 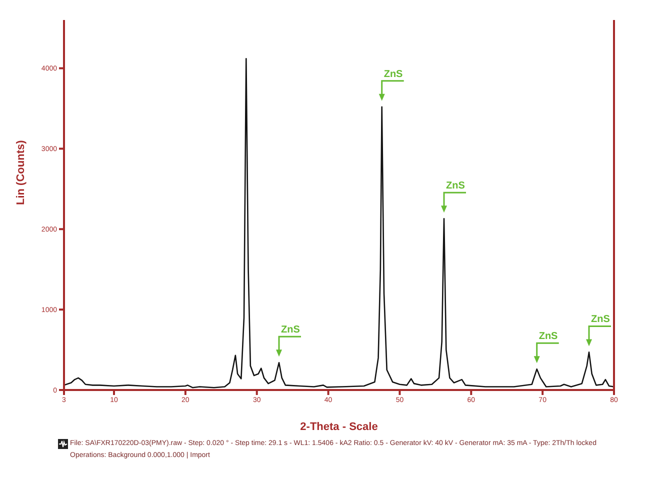 What do you see at coordinates (20, 172) in the screenshot?
I see `y-axis-title: Lin (Counts)` at bounding box center [20, 172].